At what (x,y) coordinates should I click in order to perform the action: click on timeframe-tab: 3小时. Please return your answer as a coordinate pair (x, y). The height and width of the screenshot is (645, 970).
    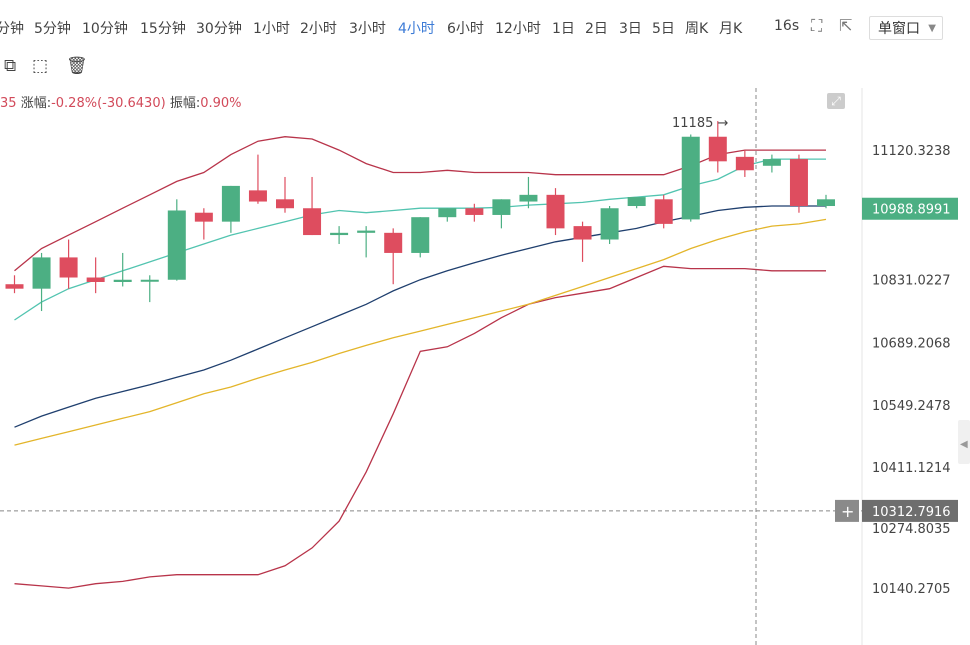
    Looking at the image, I should click on (367, 29).